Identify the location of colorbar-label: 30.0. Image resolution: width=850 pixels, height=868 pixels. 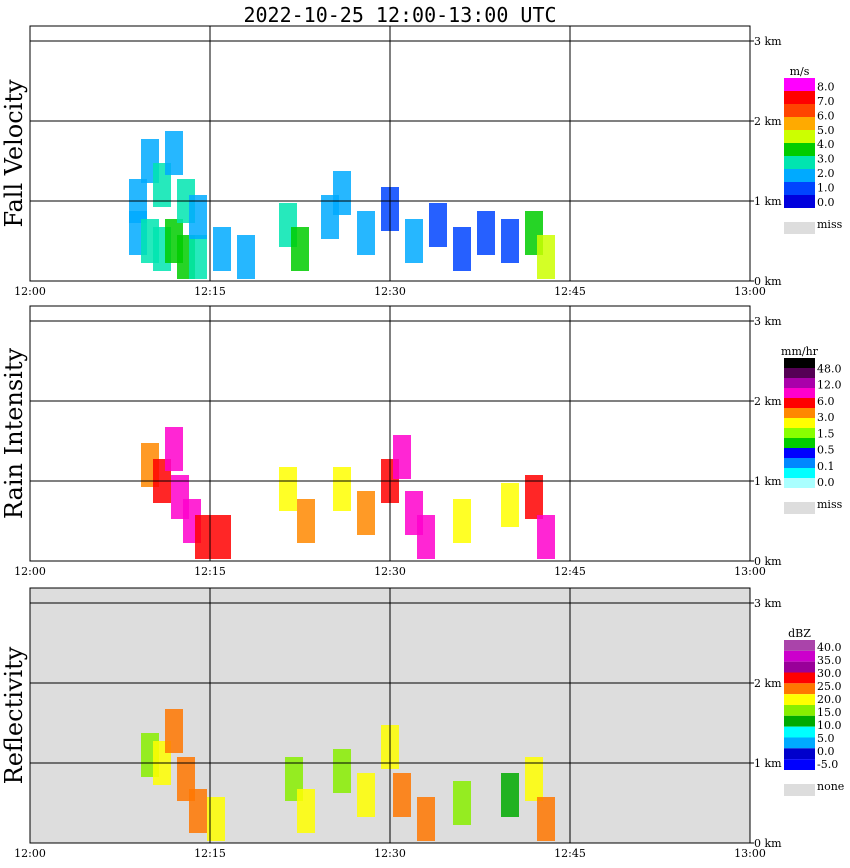
(829, 673).